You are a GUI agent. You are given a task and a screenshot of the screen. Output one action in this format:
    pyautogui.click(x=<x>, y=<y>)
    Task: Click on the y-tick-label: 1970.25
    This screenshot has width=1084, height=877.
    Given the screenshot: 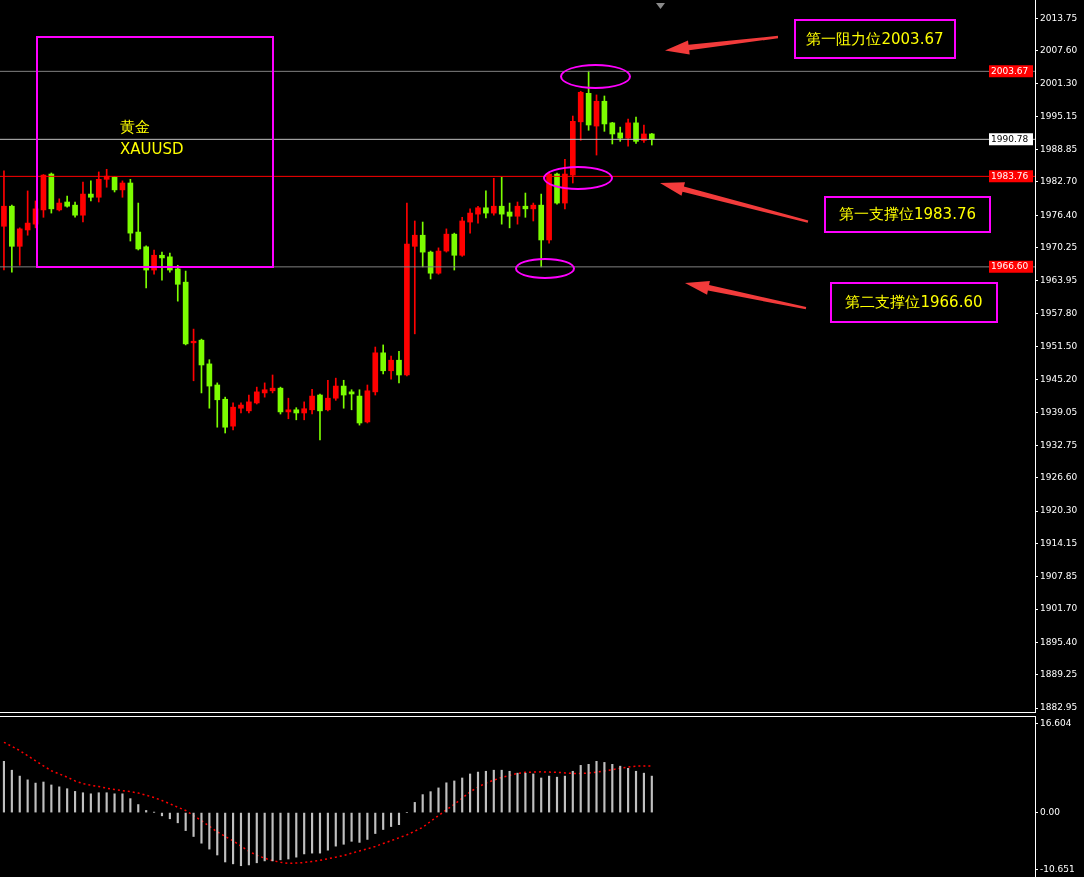 What is the action you would take?
    pyautogui.click(x=1059, y=246)
    